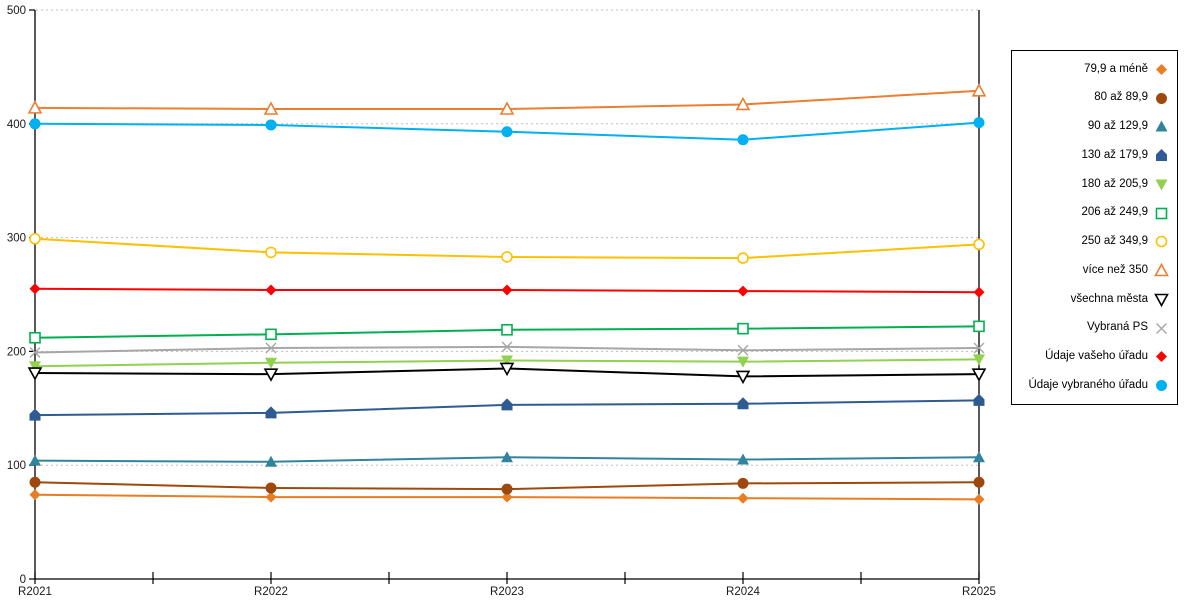 Image resolution: width=1200 pixels, height=600 pixels. I want to click on legend-item: 180 až 205,9, so click(1094, 184).